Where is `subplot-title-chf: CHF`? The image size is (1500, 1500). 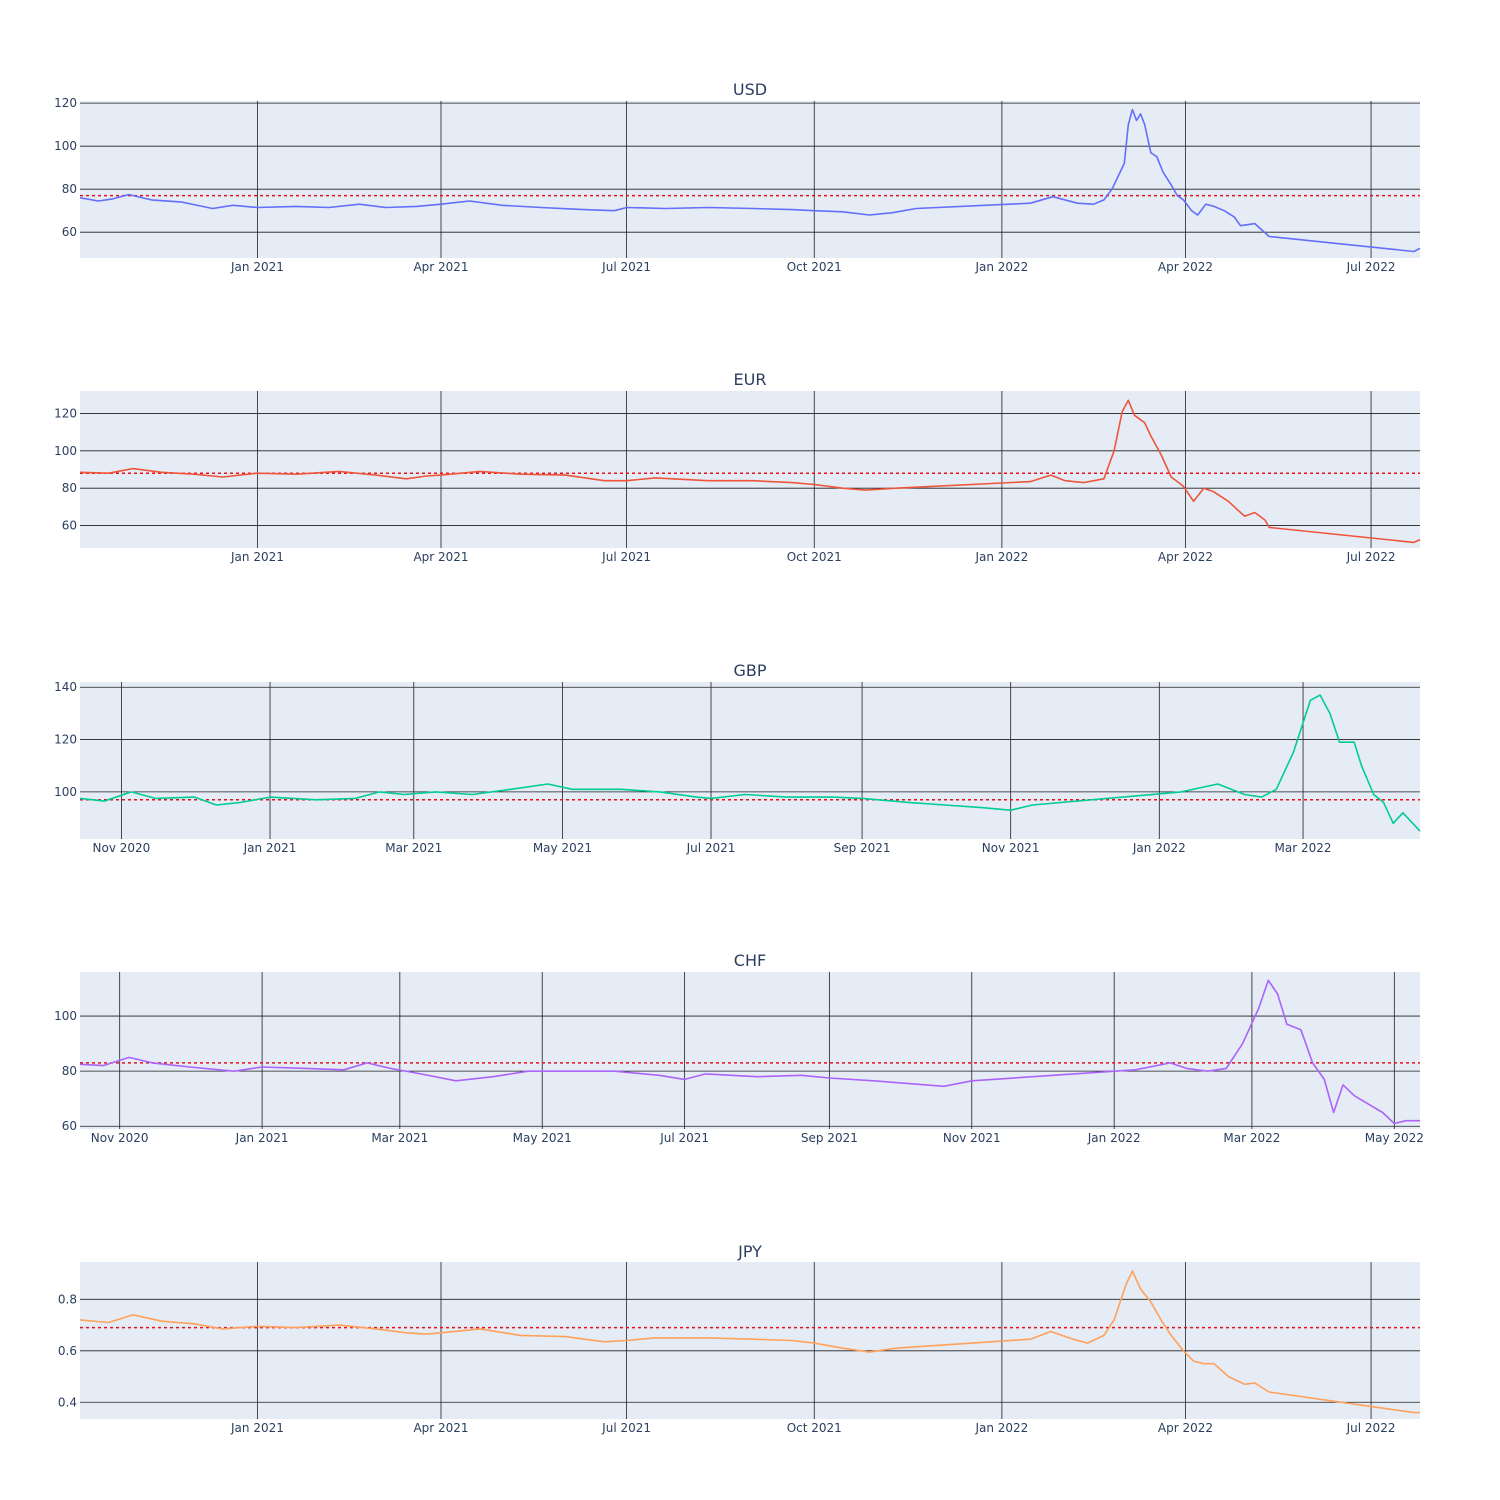 subplot-title-chf: CHF is located at coordinates (750, 960).